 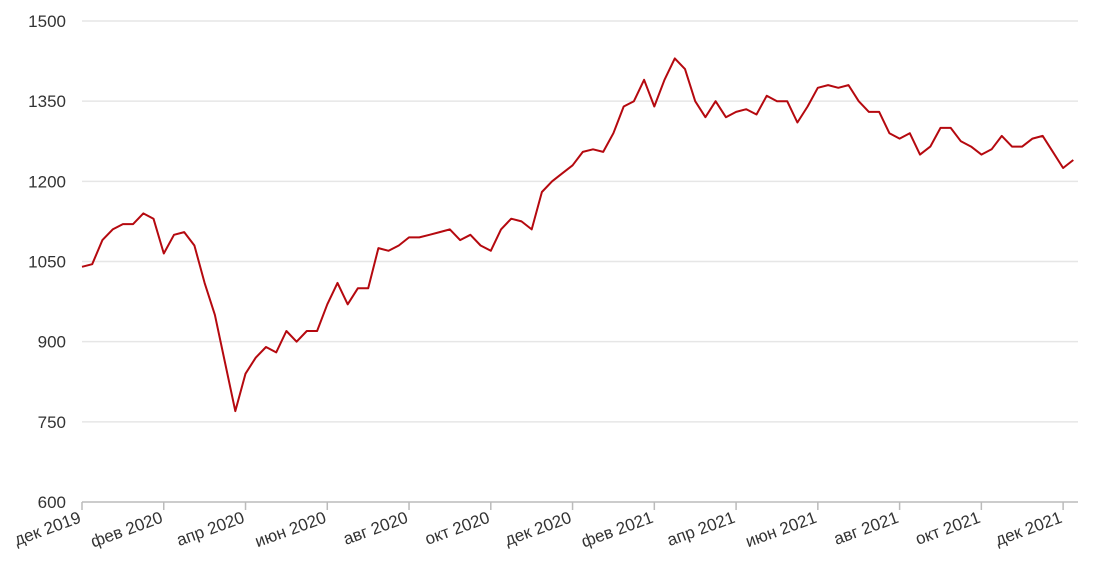 What do you see at coordinates (701, 529) in the screenshot?
I see `x-tick-label: апр 2021` at bounding box center [701, 529].